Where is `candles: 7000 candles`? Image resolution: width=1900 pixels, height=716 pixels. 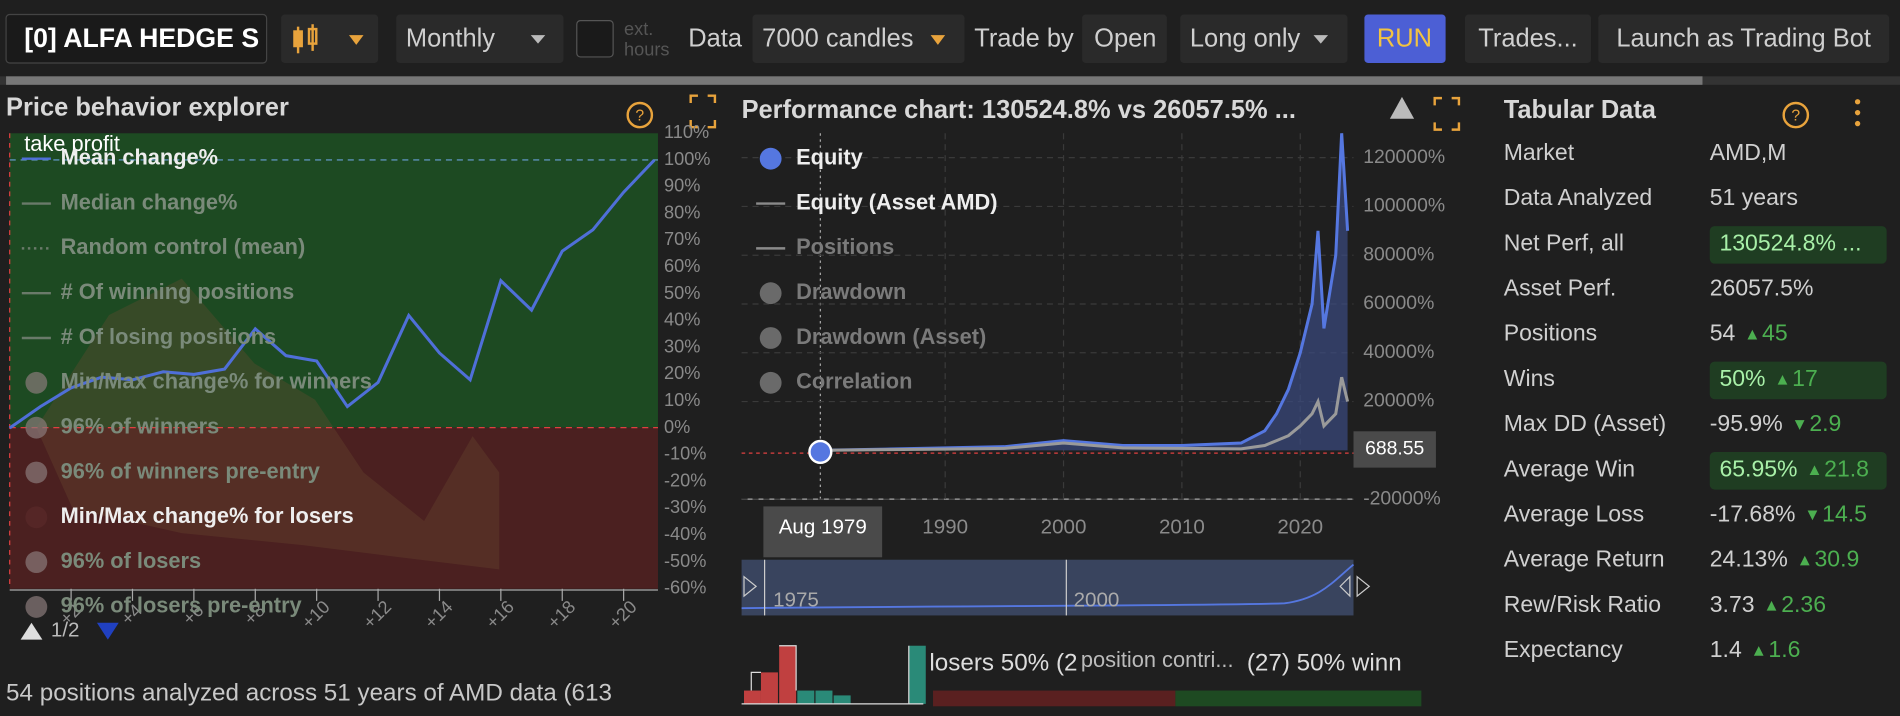
candles: 7000 candles is located at coordinates (837, 39).